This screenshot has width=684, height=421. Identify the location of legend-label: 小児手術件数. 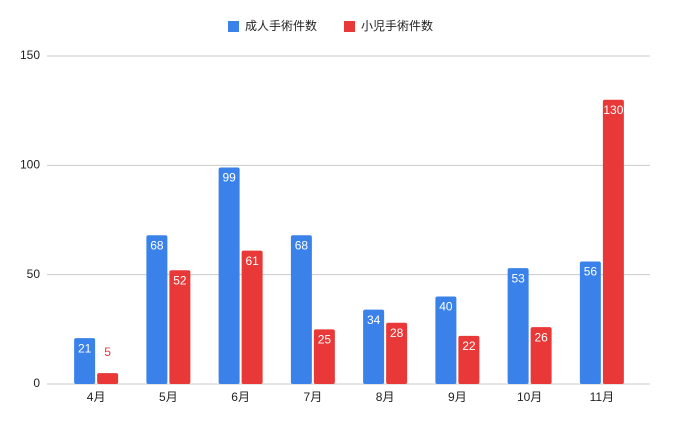
(397, 25).